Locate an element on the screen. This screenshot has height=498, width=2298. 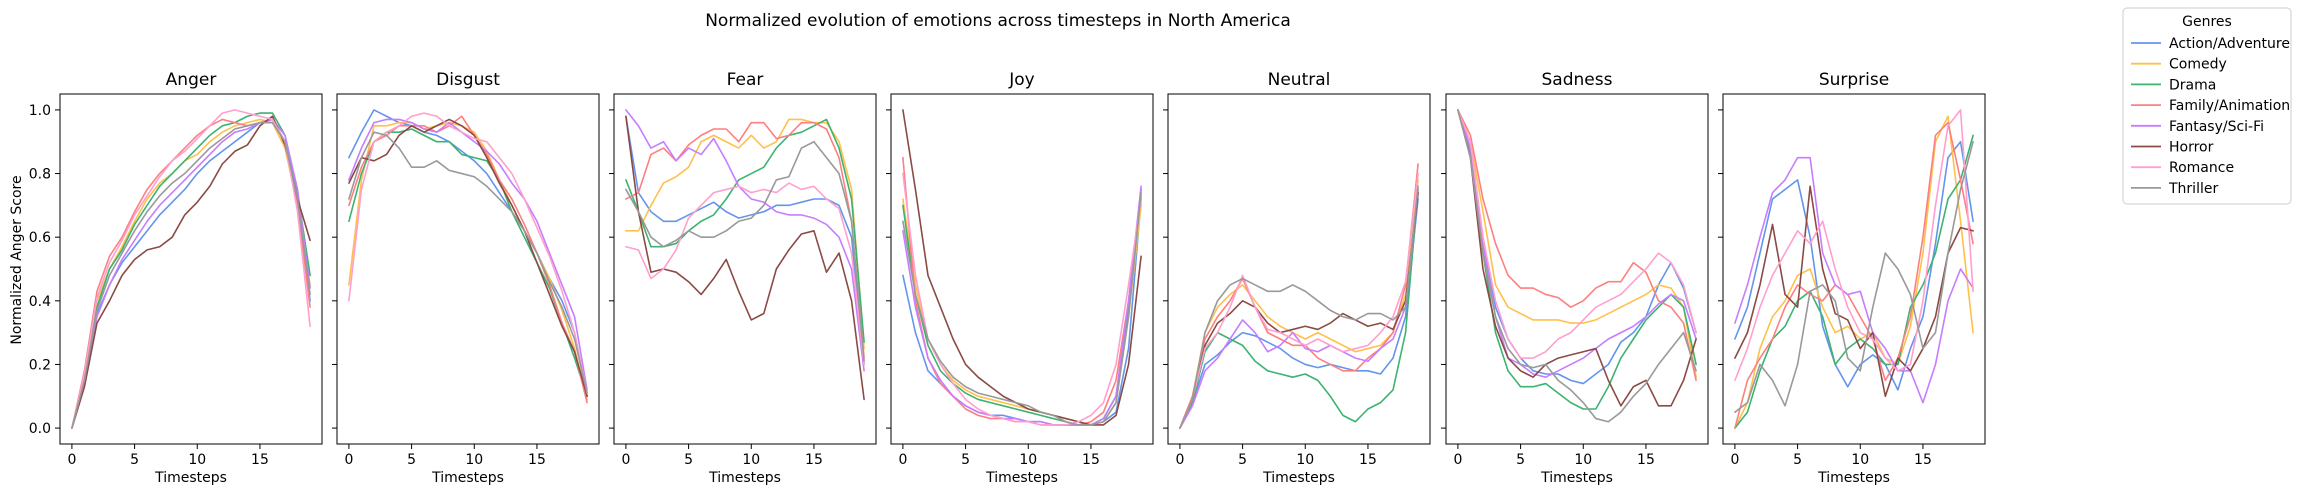
legend-label-romance: Romance is located at coordinates (2201, 168).